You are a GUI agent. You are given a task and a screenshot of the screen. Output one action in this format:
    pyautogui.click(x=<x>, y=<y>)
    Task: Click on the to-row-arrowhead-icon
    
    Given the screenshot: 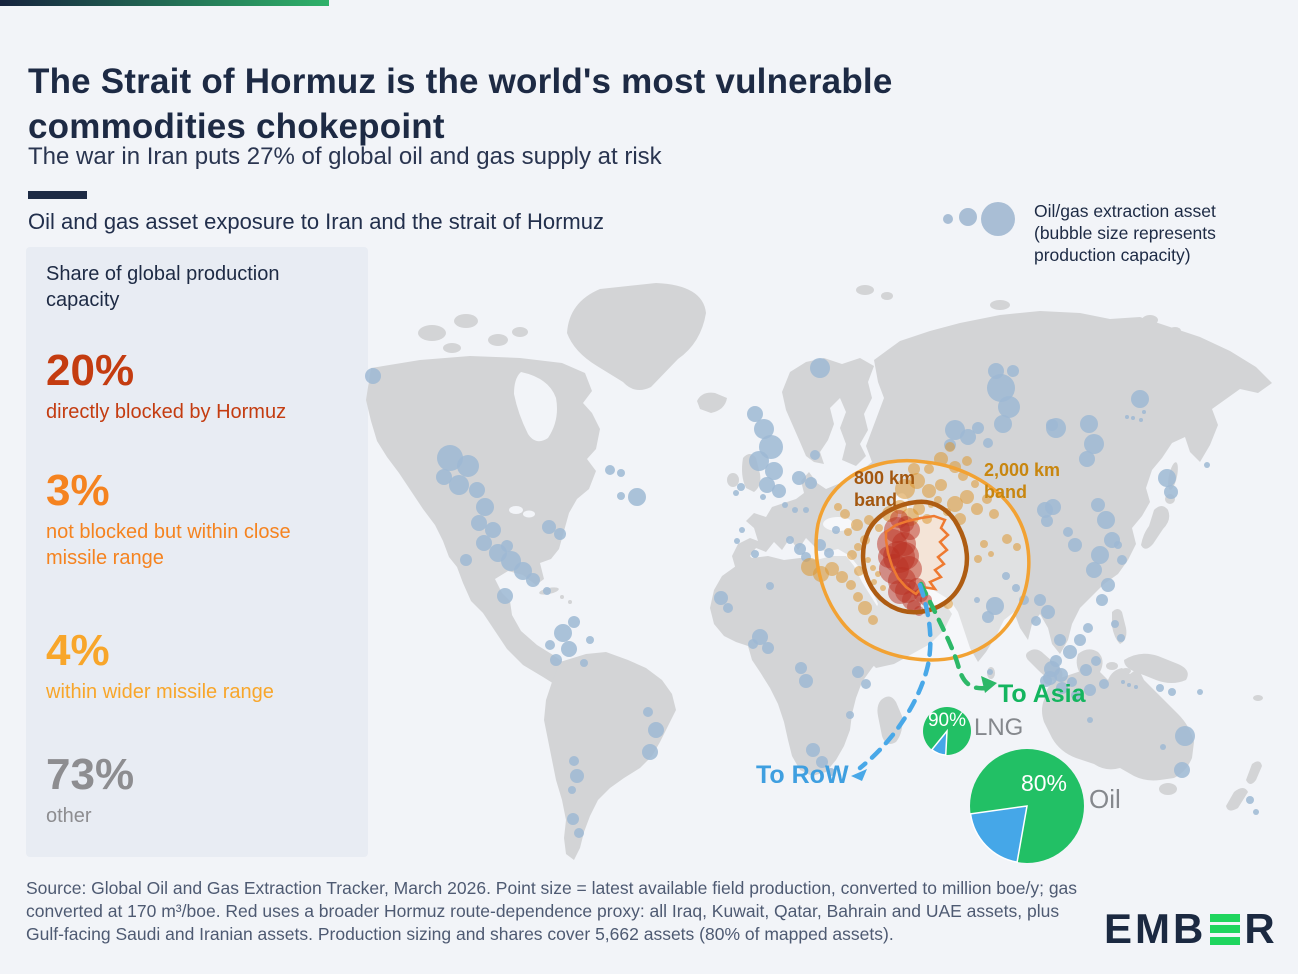 What is the action you would take?
    pyautogui.click(x=859, y=775)
    